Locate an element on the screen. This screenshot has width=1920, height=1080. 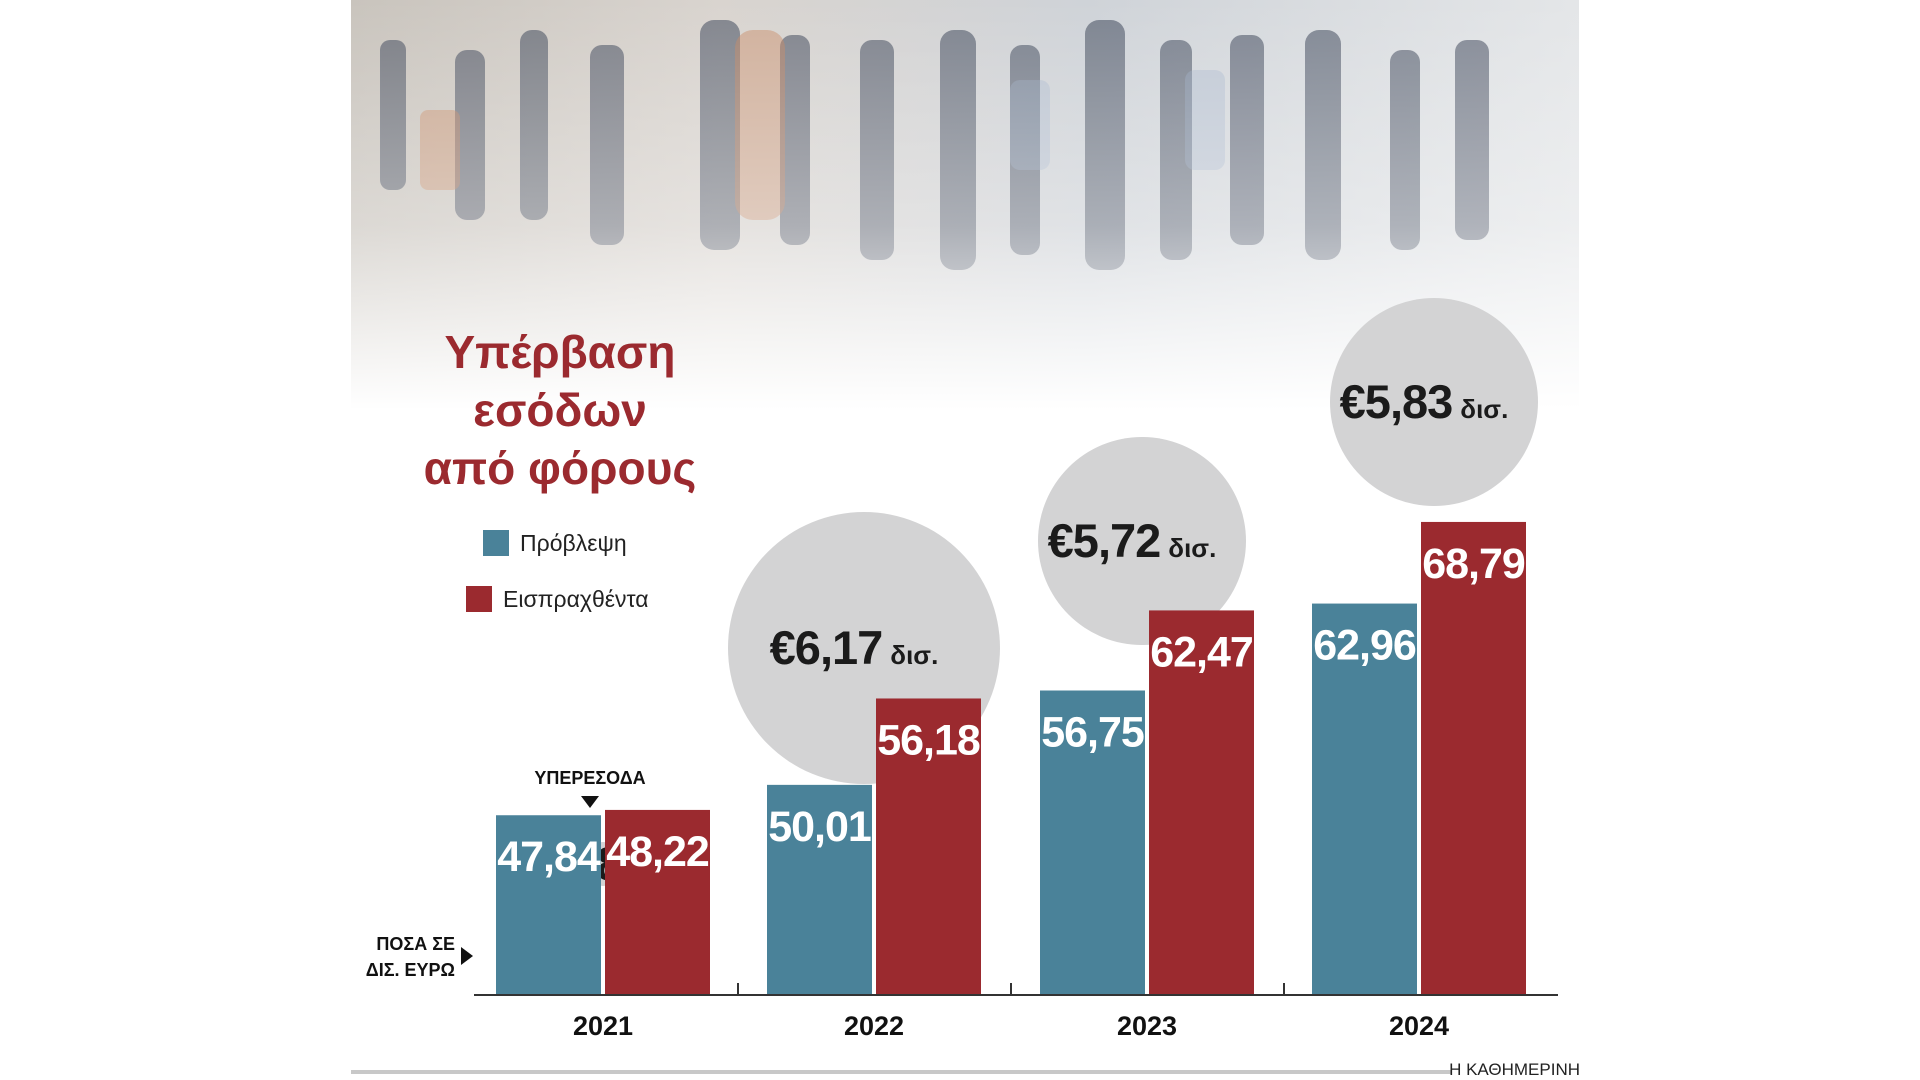
surplus-label: €5,72 δισ. is located at coordinates (1132, 540).